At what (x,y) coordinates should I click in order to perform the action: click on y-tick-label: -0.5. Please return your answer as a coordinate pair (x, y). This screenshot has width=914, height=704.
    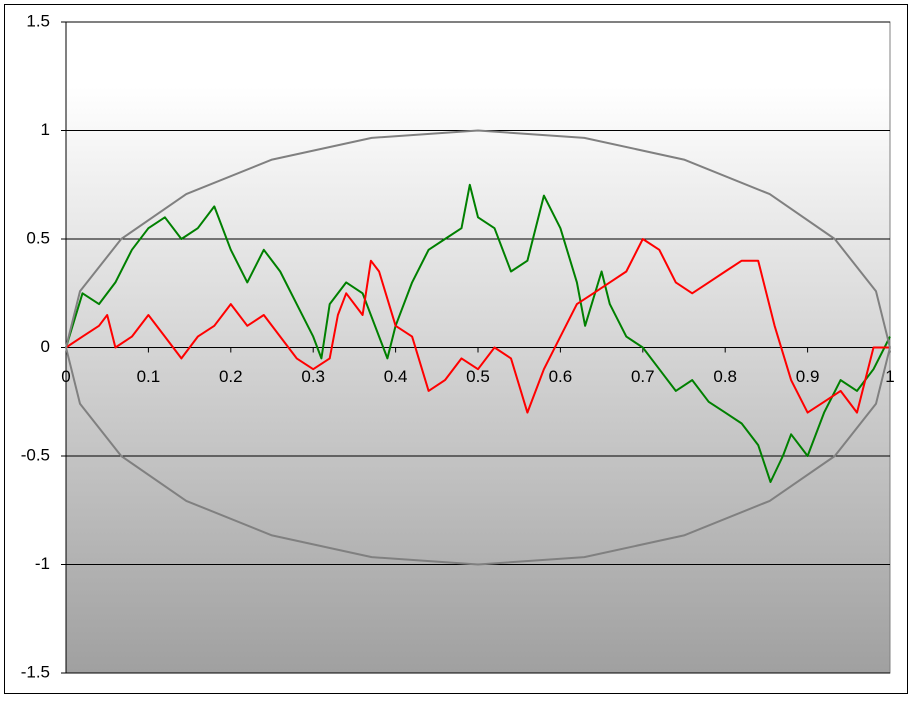
    Looking at the image, I should click on (35, 454).